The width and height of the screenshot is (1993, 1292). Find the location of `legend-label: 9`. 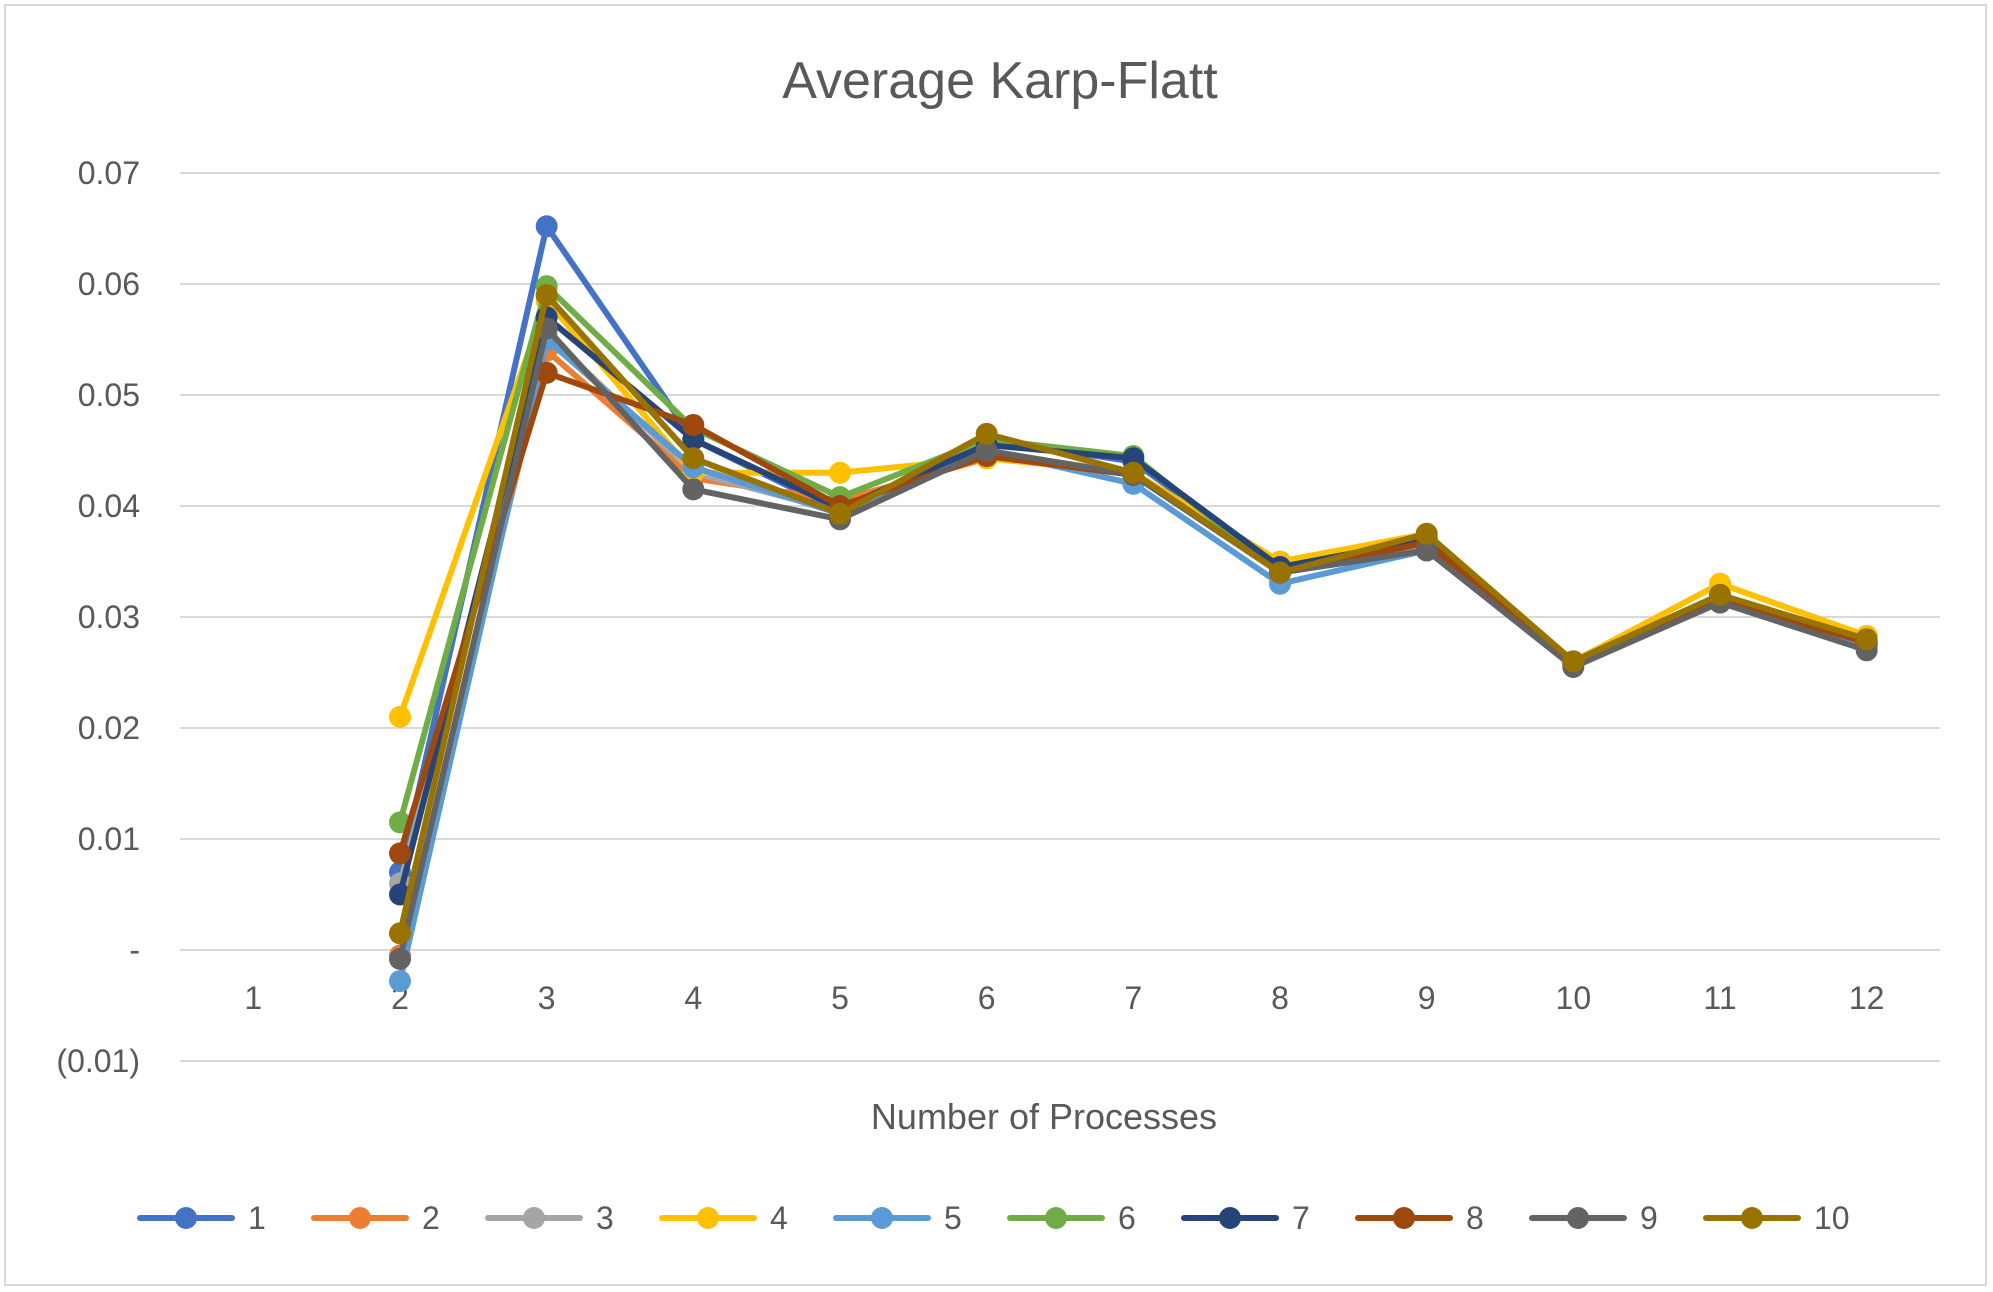

legend-label: 9 is located at coordinates (1649, 1218).